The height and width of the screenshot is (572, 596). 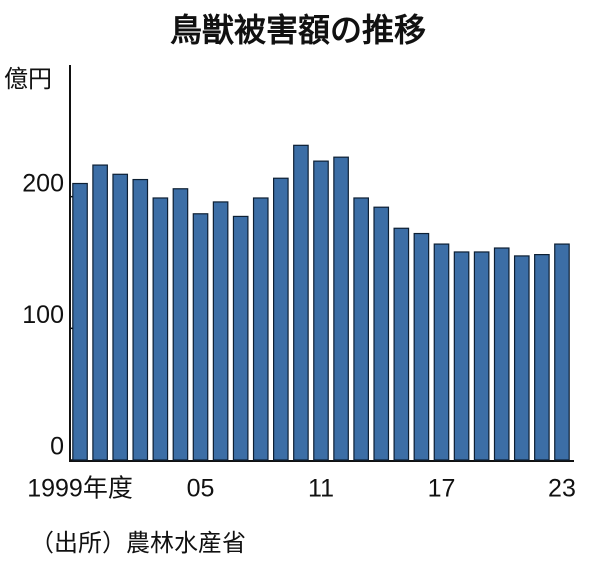 I want to click on x-tick-label: 11, so click(x=321, y=489).